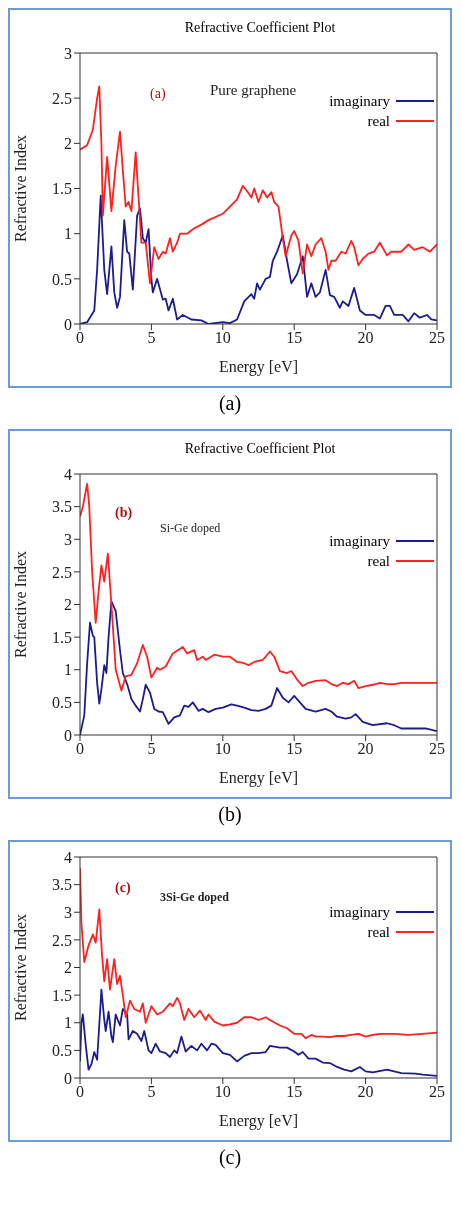 The width and height of the screenshot is (461, 1218). I want to click on annotation: Si-Ge doped, so click(190, 528).